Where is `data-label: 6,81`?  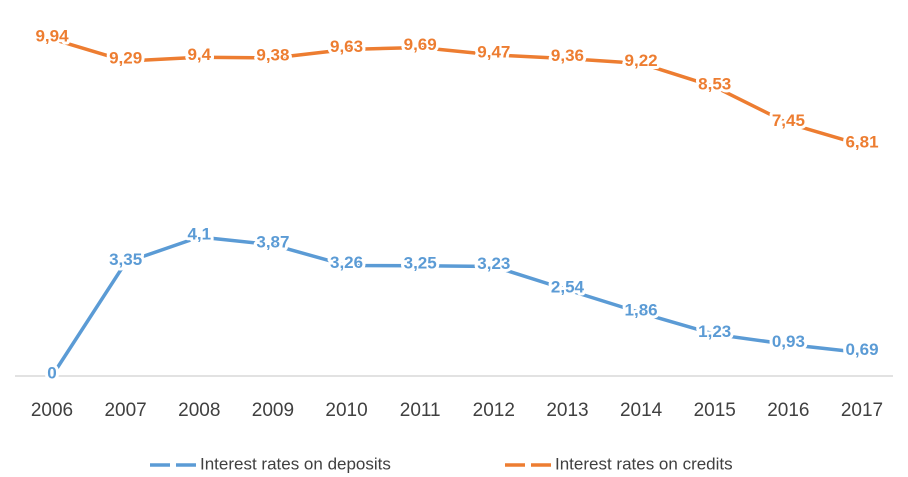 data-label: 6,81 is located at coordinates (861, 142).